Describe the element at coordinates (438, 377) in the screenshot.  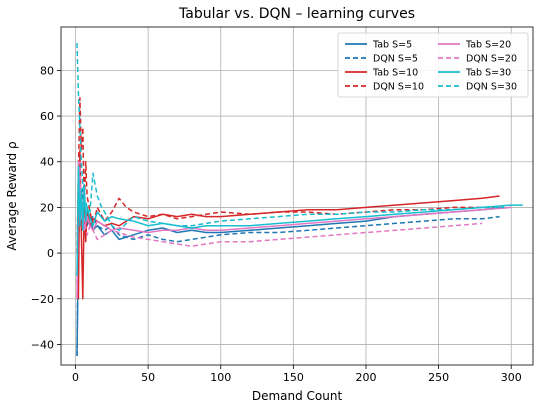
I see `x-tick-label: 250` at that location.